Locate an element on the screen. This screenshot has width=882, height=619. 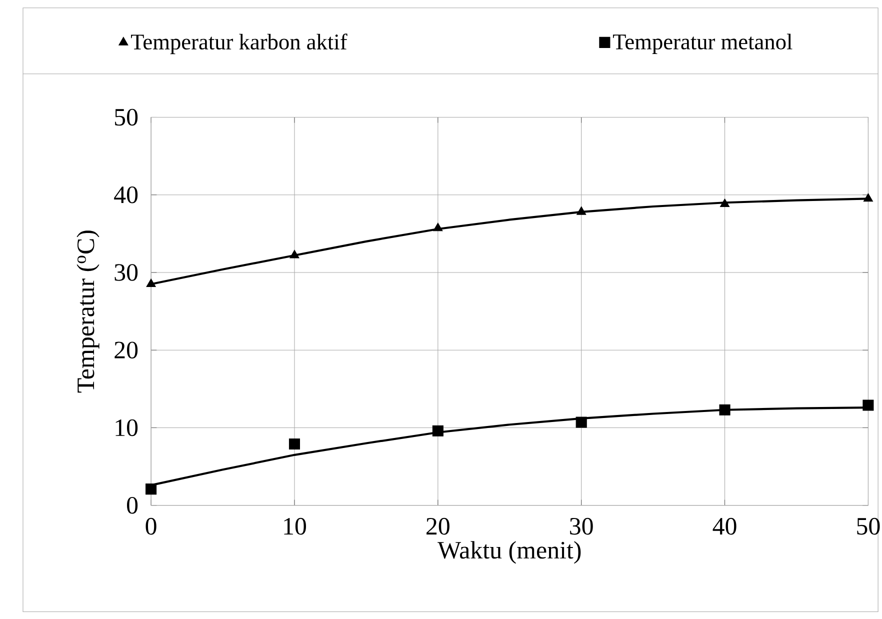
y-tick-label: 10 is located at coordinates (127, 427).